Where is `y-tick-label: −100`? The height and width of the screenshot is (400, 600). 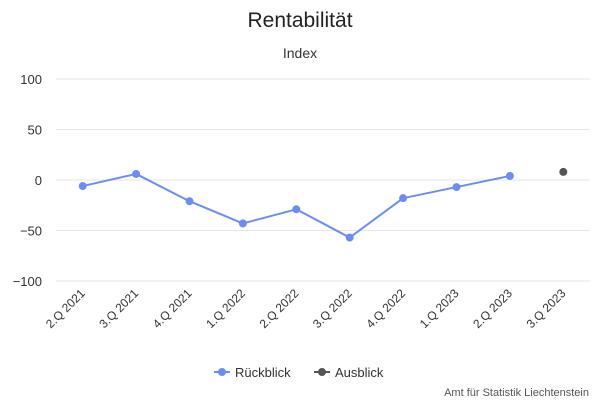 y-tick-label: −100 is located at coordinates (27, 281).